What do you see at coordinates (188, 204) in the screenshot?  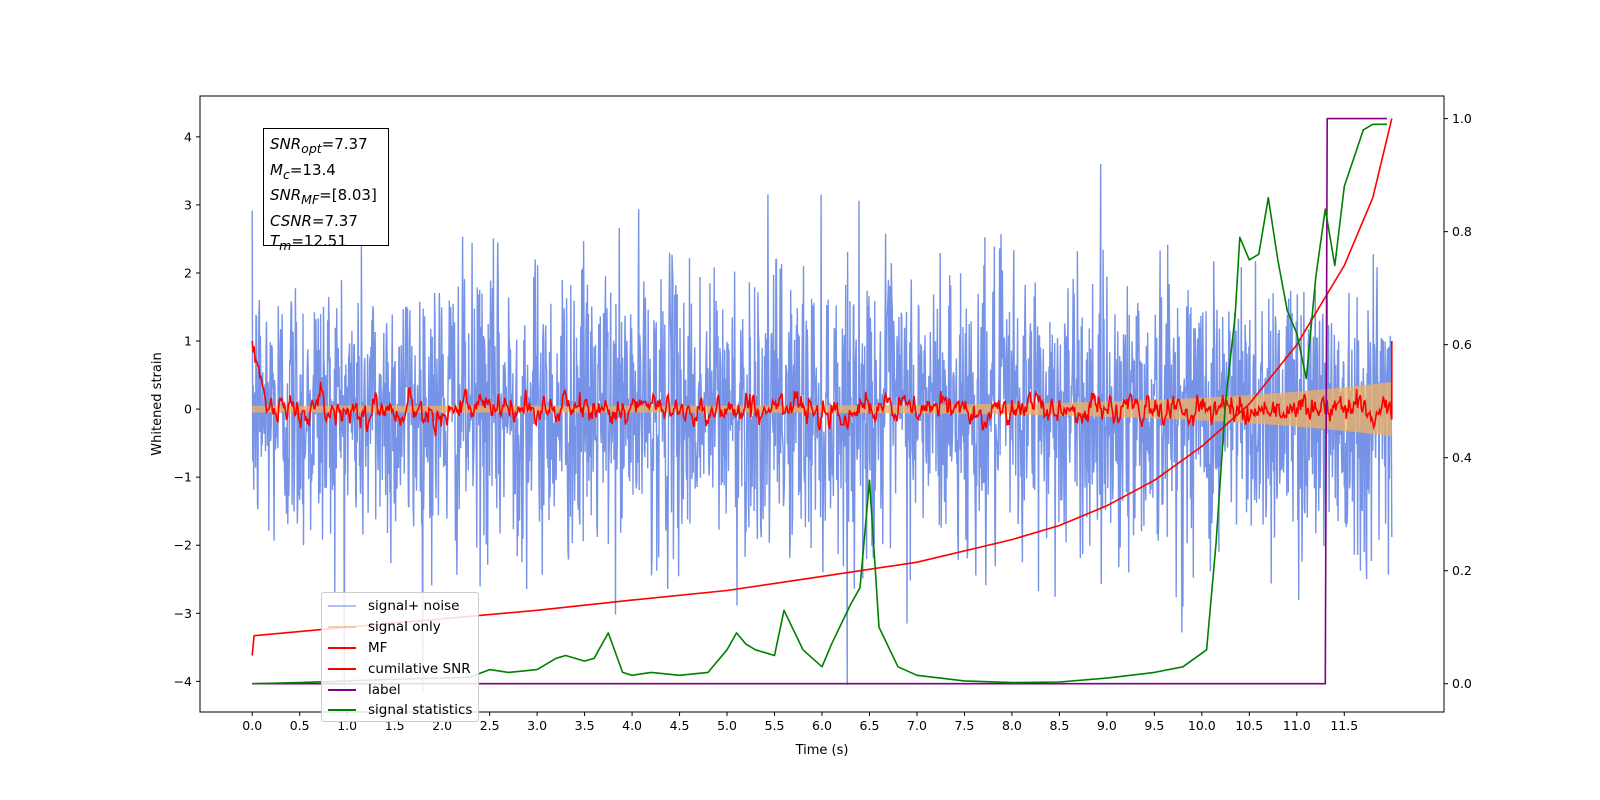 I see `y-tick-label: 3` at bounding box center [188, 204].